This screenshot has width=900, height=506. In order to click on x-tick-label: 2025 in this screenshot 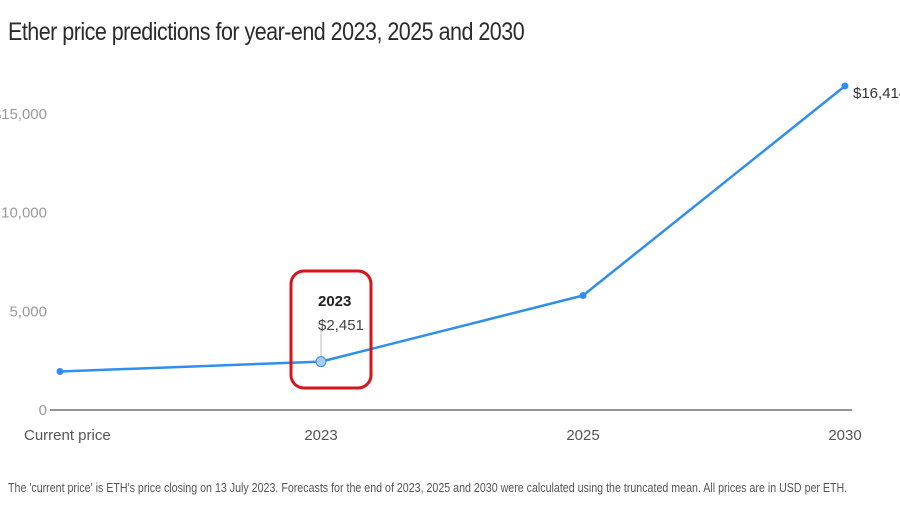, I will do `click(582, 435)`.